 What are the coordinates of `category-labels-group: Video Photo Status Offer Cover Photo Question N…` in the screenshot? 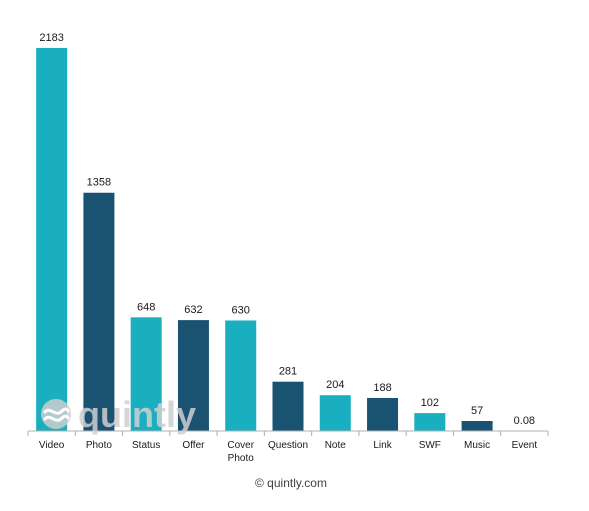 It's located at (288, 452).